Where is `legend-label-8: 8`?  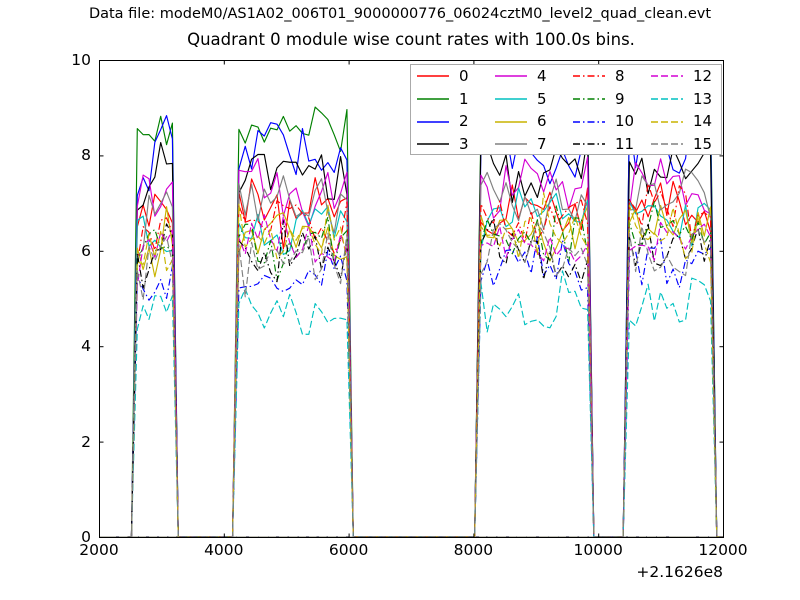 legend-label-8: 8 is located at coordinates (620, 75).